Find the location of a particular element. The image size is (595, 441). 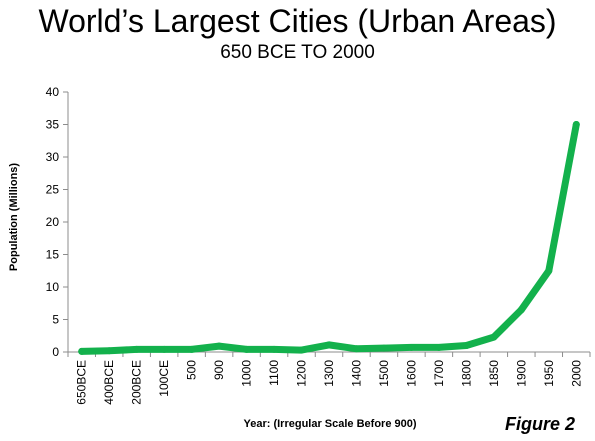

x-tick-label: 500 is located at coordinates (192, 370).